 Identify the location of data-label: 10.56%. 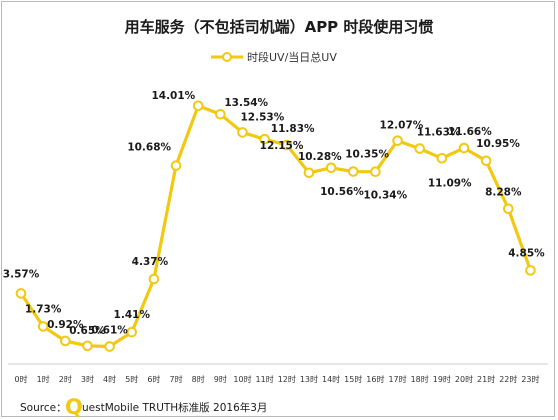
(342, 192).